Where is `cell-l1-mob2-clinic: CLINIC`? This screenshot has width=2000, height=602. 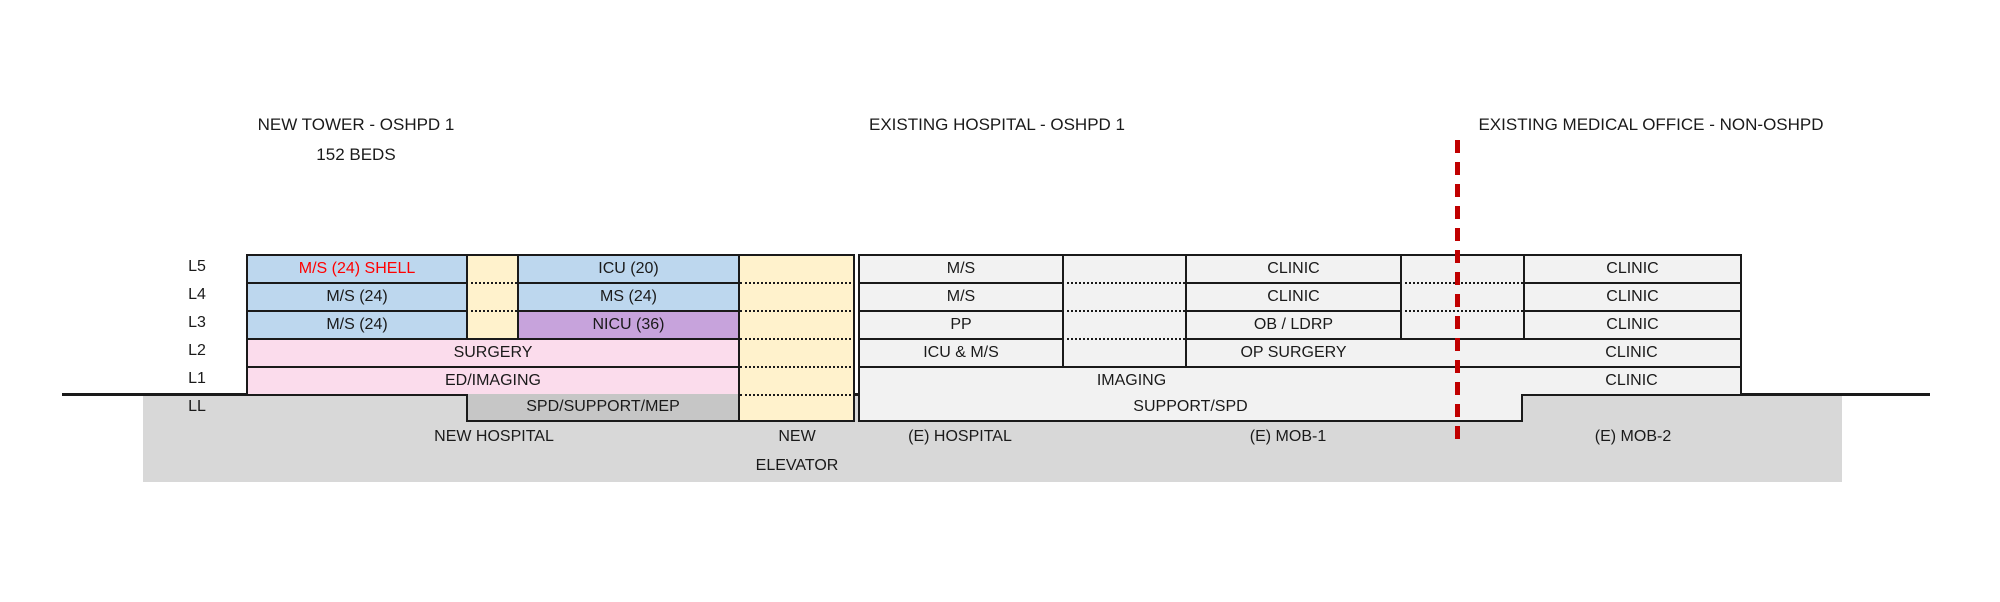 cell-l1-mob2-clinic: CLINIC is located at coordinates (1632, 380).